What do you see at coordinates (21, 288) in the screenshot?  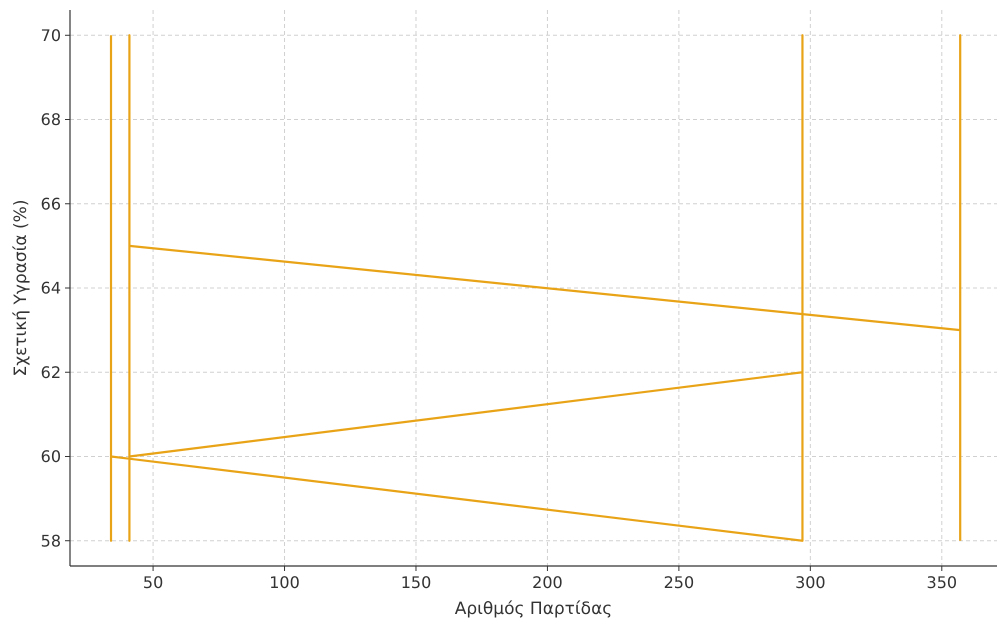 I see `y-axis-title: Σχετική Υγρασία (%)` at bounding box center [21, 288].